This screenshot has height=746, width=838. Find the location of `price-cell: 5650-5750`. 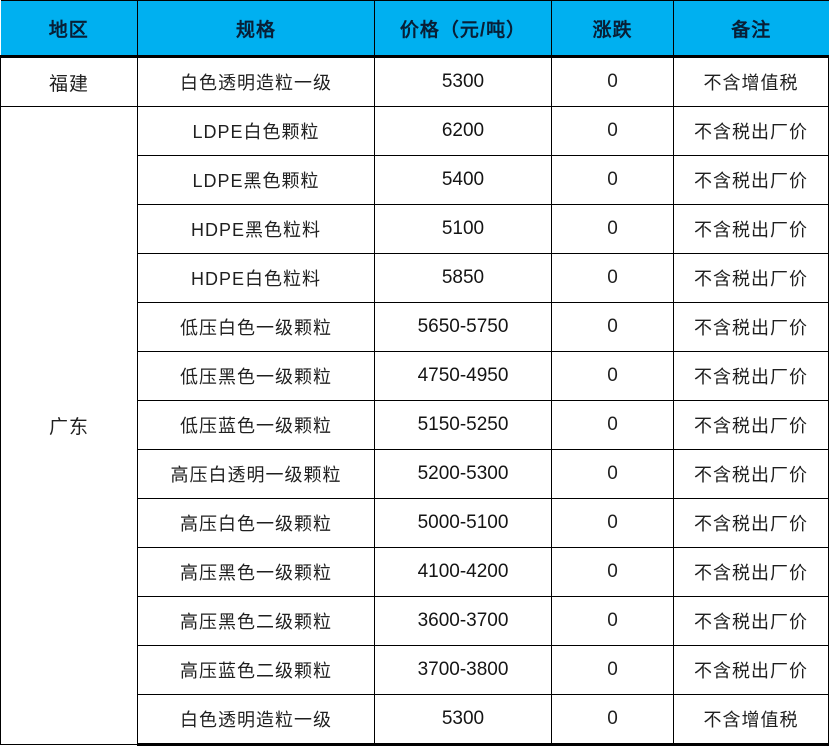

price-cell: 5650-5750 is located at coordinates (463, 327).